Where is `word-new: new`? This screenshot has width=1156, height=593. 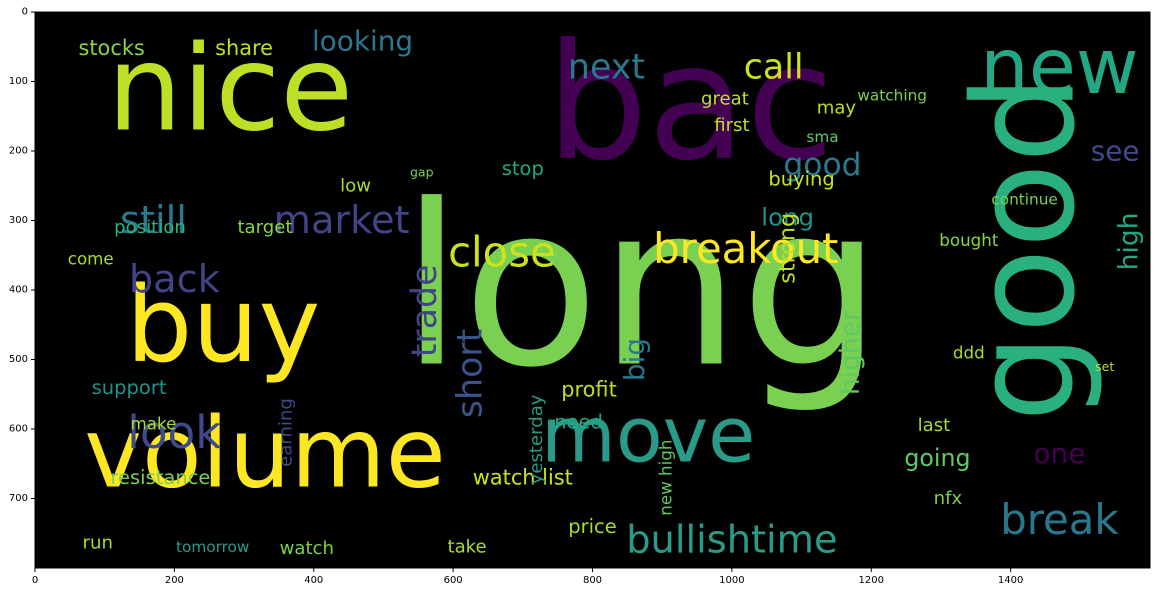 word-new: new is located at coordinates (1059, 67).